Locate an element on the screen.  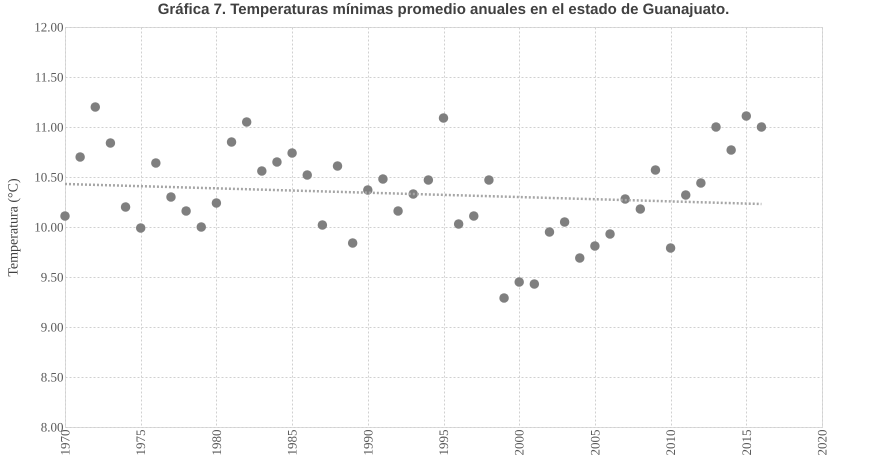
x-tick-label: 2000 is located at coordinates (519, 443).